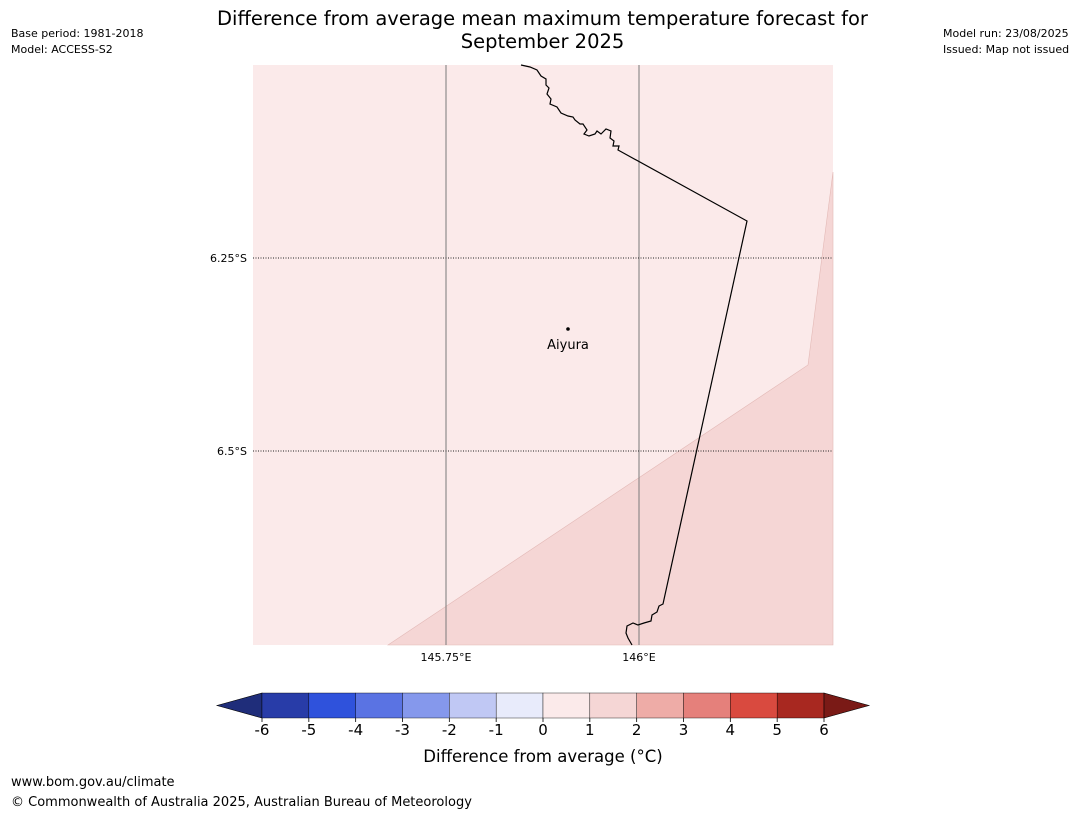  What do you see at coordinates (638, 657) in the screenshot?
I see `lon-tick-label-146: 146°E` at bounding box center [638, 657].